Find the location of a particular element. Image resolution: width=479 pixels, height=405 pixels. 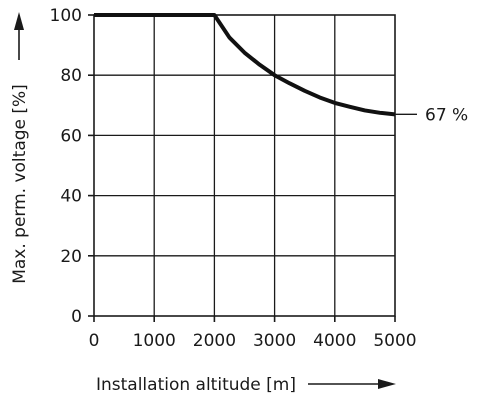

x-axis-tick-labels: 0 1000 2000 3000 4000 5000 is located at coordinates (253, 341).